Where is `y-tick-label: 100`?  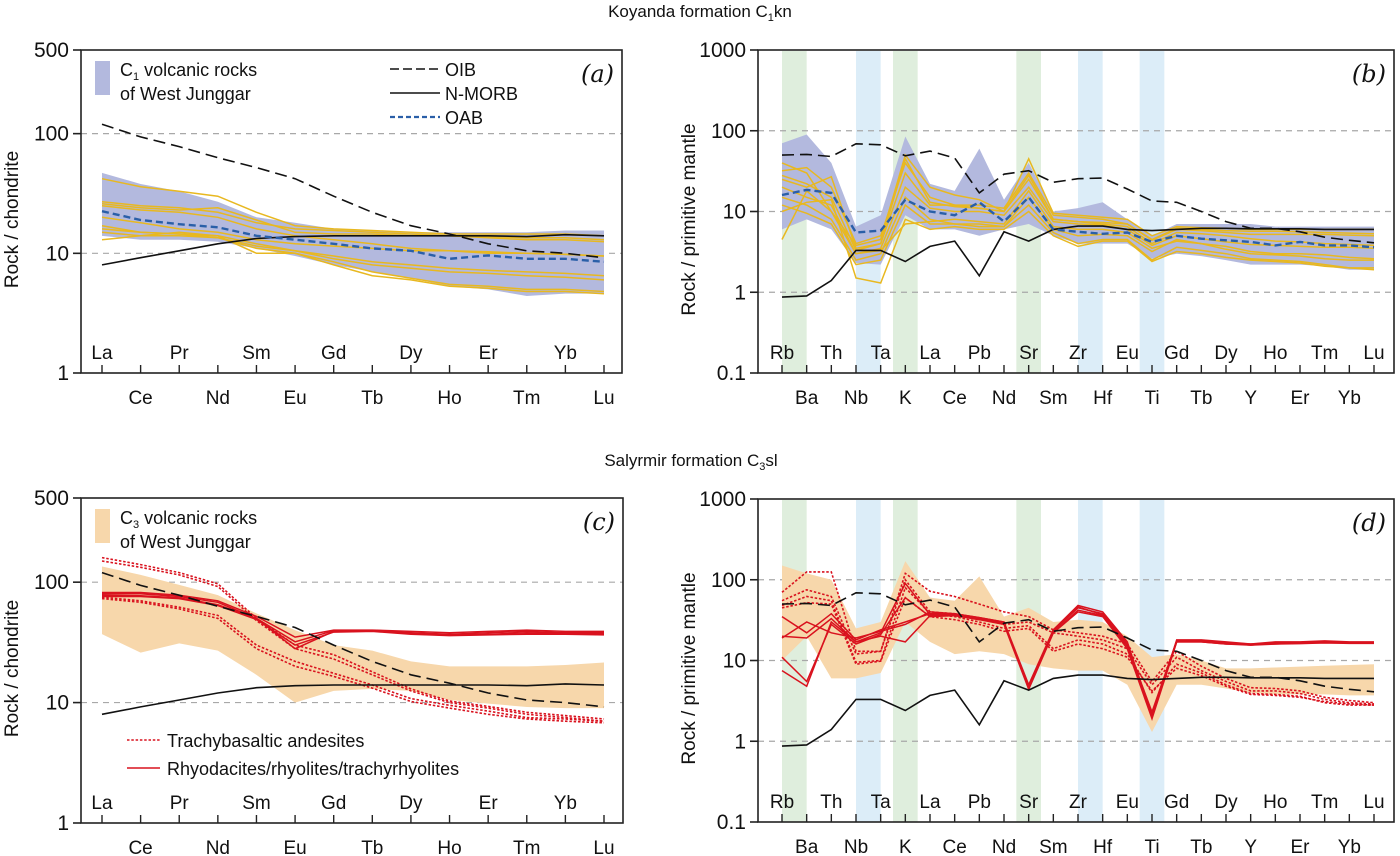
y-tick-label: 100 is located at coordinates (51, 134).